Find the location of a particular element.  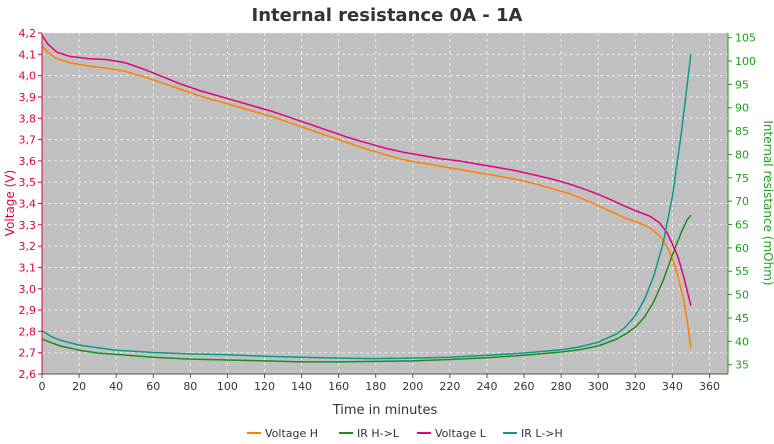

y2-tick-label: 70 is located at coordinates (742, 201).